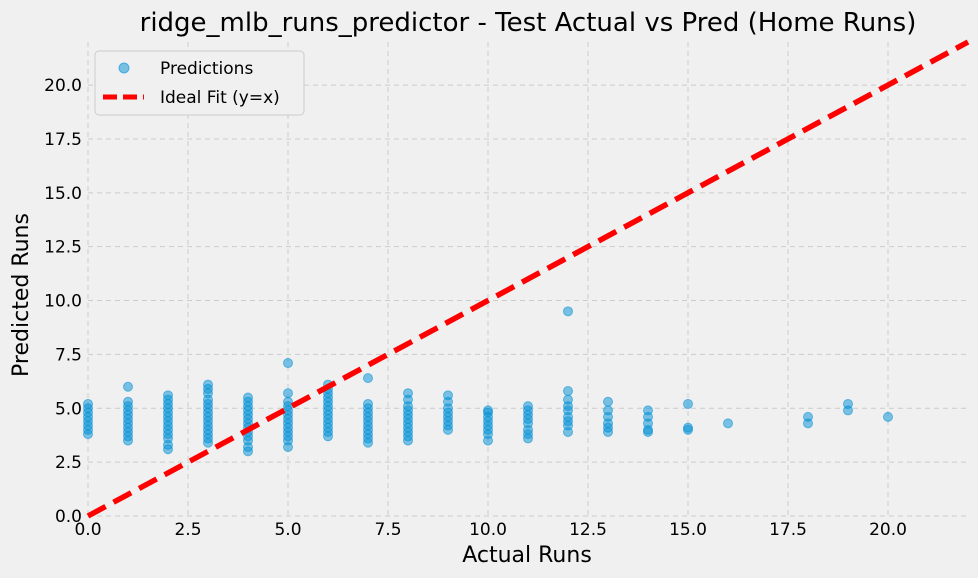 Image resolution: width=978 pixels, height=578 pixels. What do you see at coordinates (63, 86) in the screenshot?
I see `y-tick-label: 20.0` at bounding box center [63, 86].